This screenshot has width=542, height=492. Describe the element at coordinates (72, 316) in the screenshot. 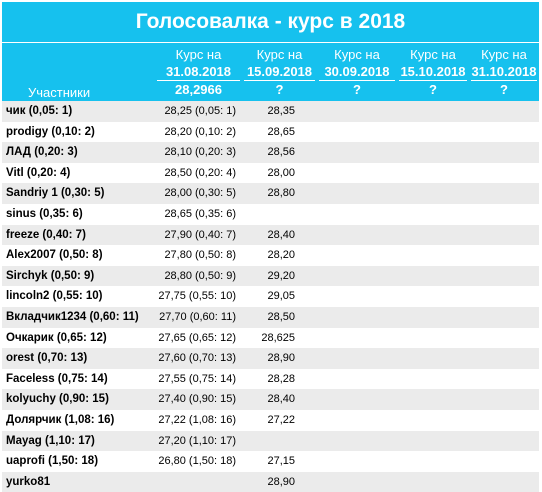

I see `participant-cell: Вкладчик1234 (0,60: 11)` at that location.